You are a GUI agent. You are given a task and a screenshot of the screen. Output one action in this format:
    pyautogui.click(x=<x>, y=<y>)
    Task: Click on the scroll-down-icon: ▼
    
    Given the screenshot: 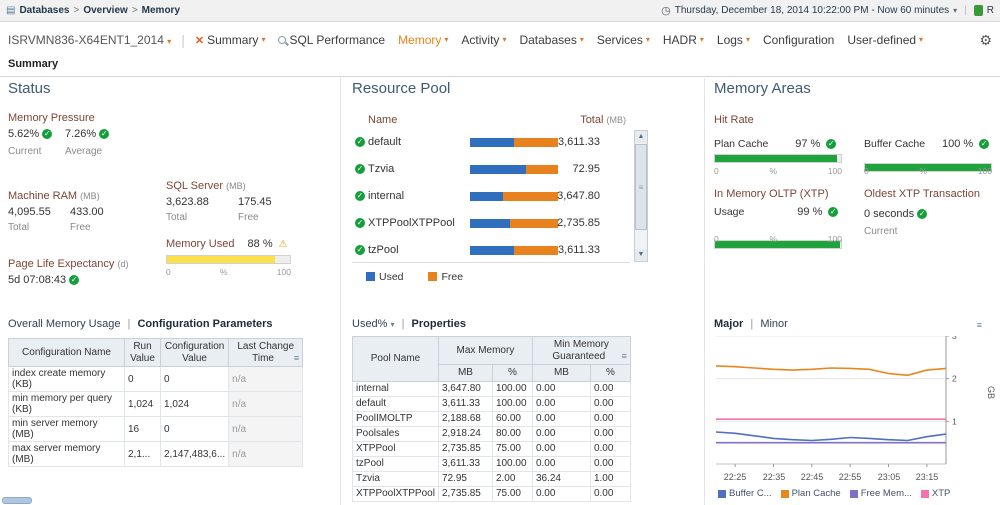 What is the action you would take?
    pyautogui.click(x=641, y=255)
    